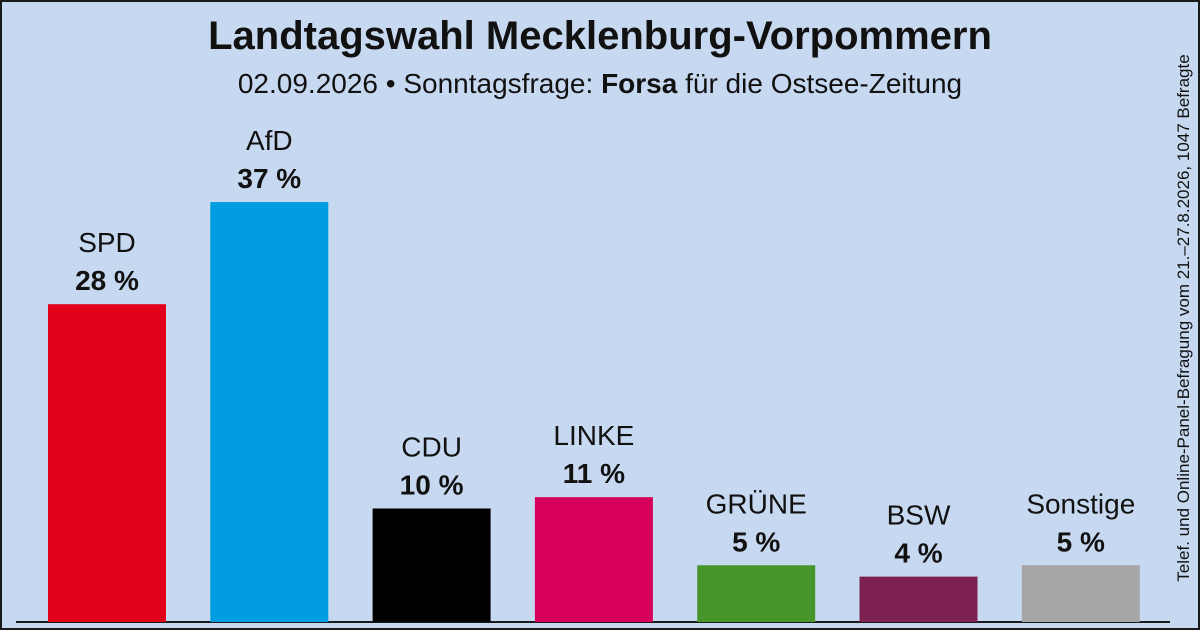 This screenshot has width=1200, height=630. I want to click on value-label-bsw: 4 %, so click(918, 553).